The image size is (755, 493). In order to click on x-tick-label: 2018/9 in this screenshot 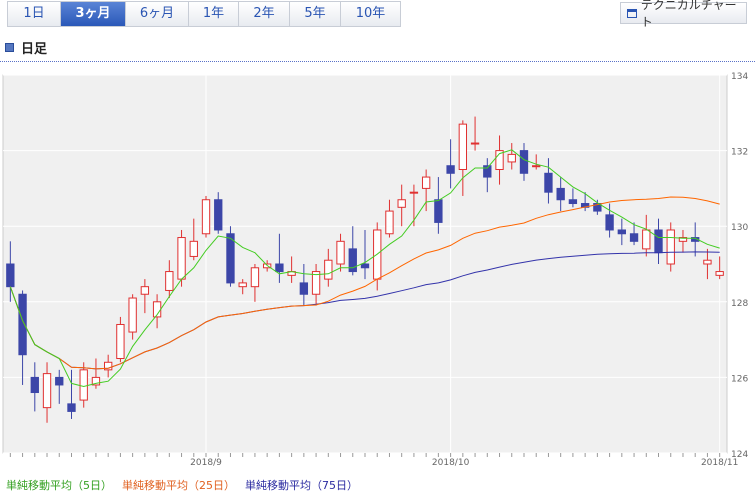, I will do `click(206, 463)`.